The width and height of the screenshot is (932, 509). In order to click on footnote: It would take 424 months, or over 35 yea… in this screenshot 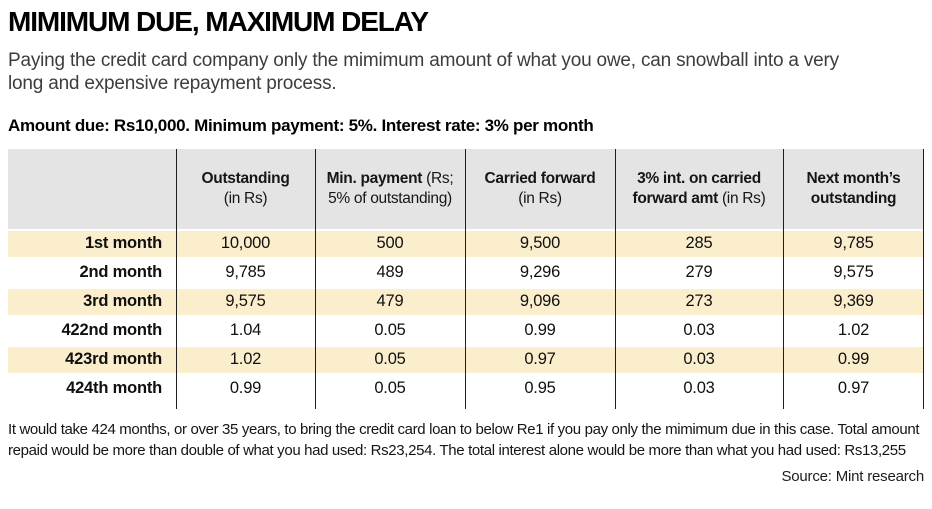, I will do `click(464, 440)`.